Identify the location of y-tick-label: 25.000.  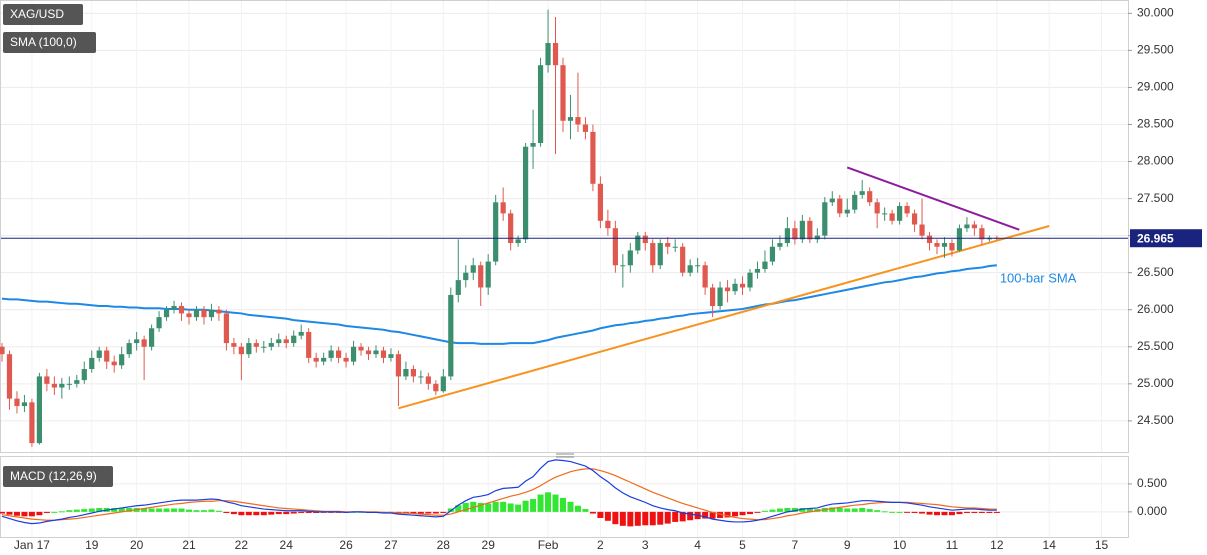
(1155, 383).